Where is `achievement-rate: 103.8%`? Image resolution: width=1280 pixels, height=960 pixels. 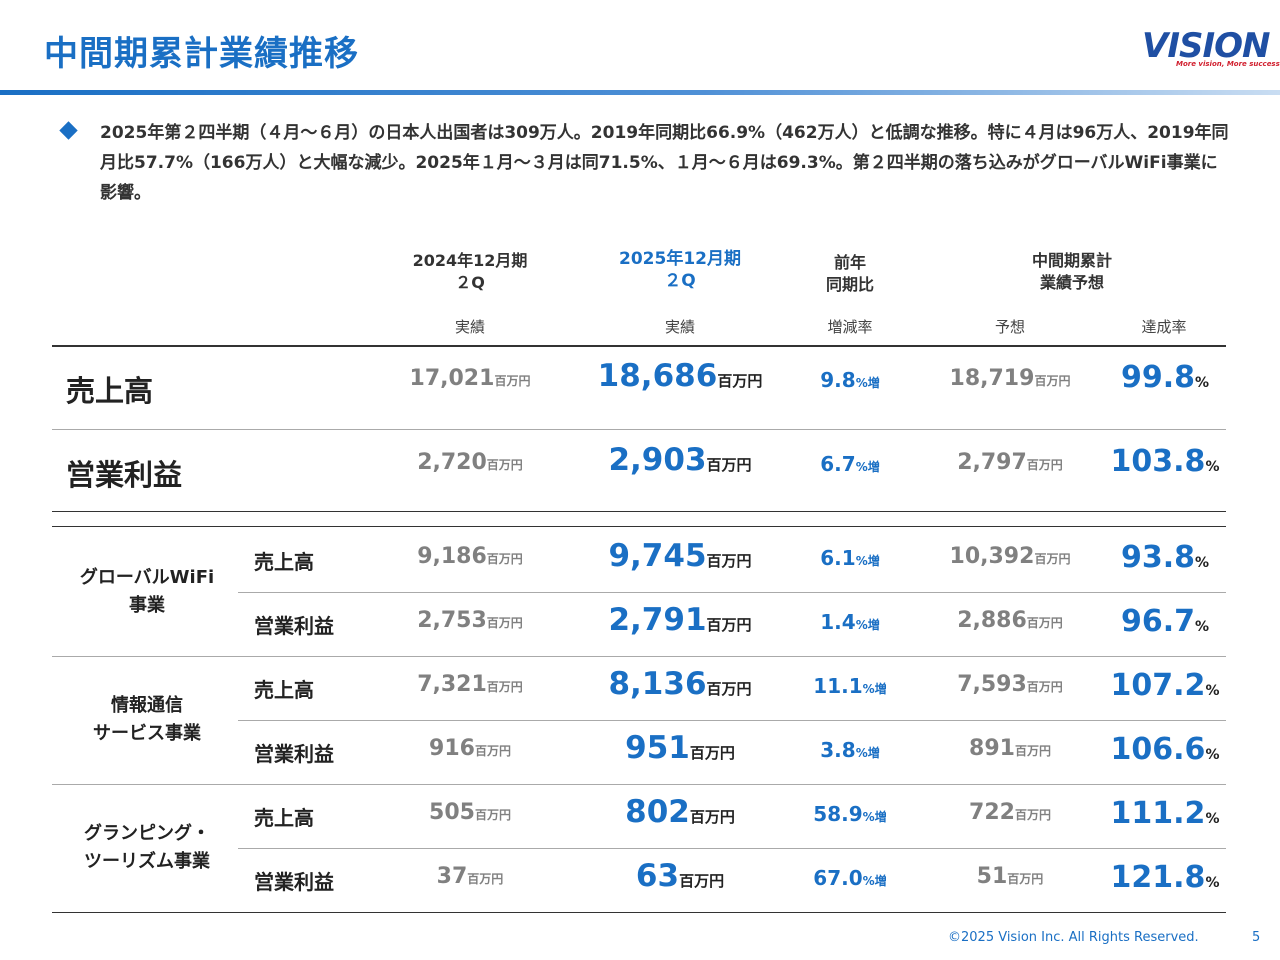
achievement-rate: 103.8% is located at coordinates (1165, 461).